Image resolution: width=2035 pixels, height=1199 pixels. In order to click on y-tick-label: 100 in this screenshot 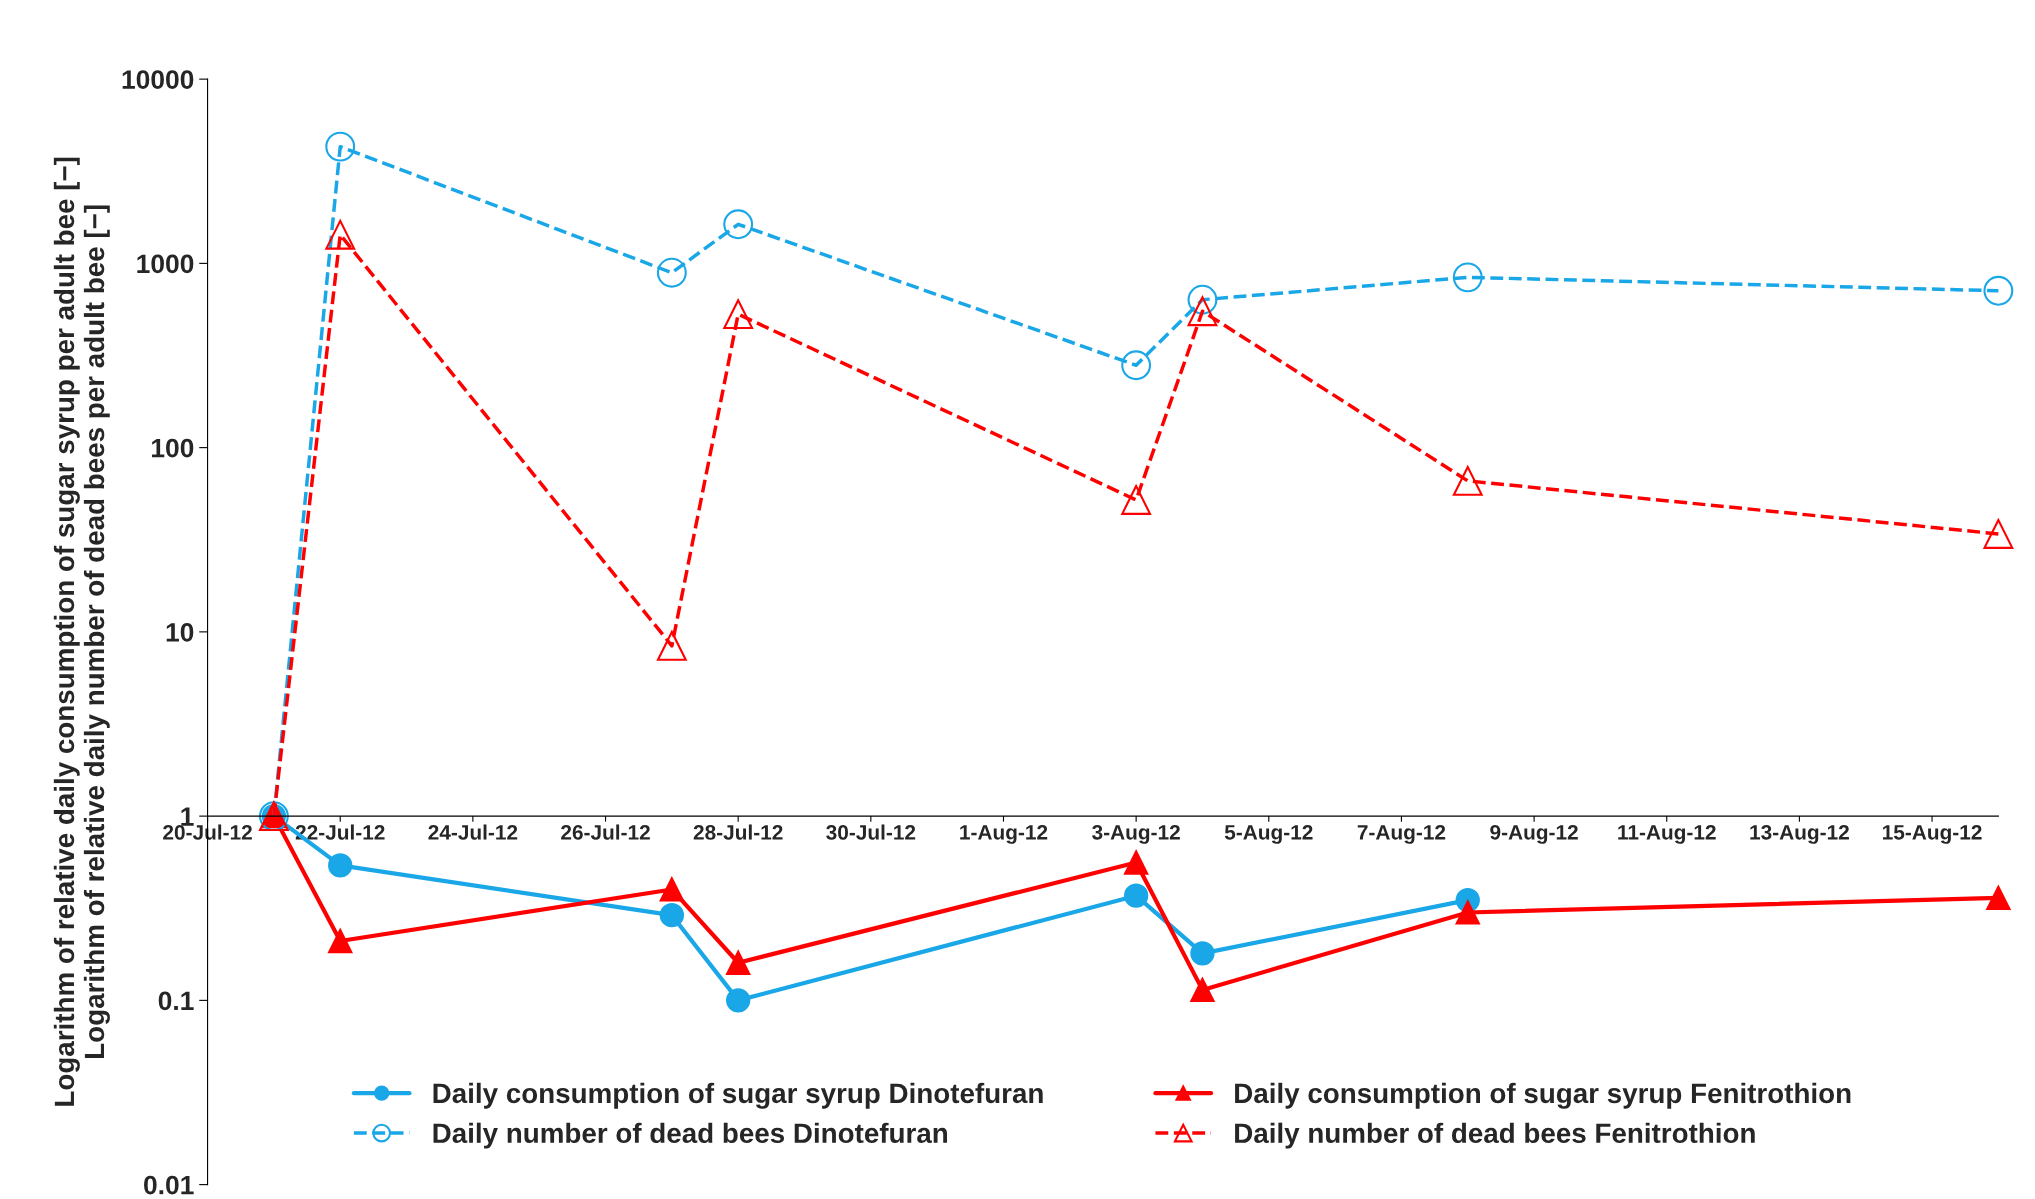, I will do `click(173, 448)`.